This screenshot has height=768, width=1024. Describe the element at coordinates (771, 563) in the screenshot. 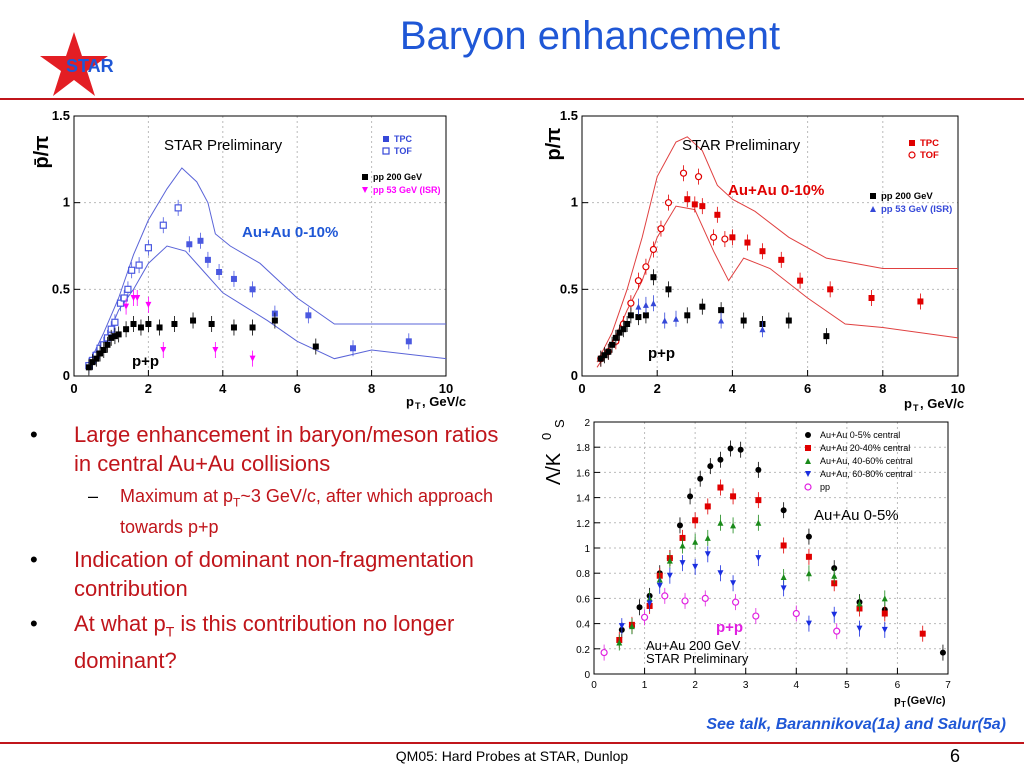

I see `series-au-au-20-40-central` at that location.